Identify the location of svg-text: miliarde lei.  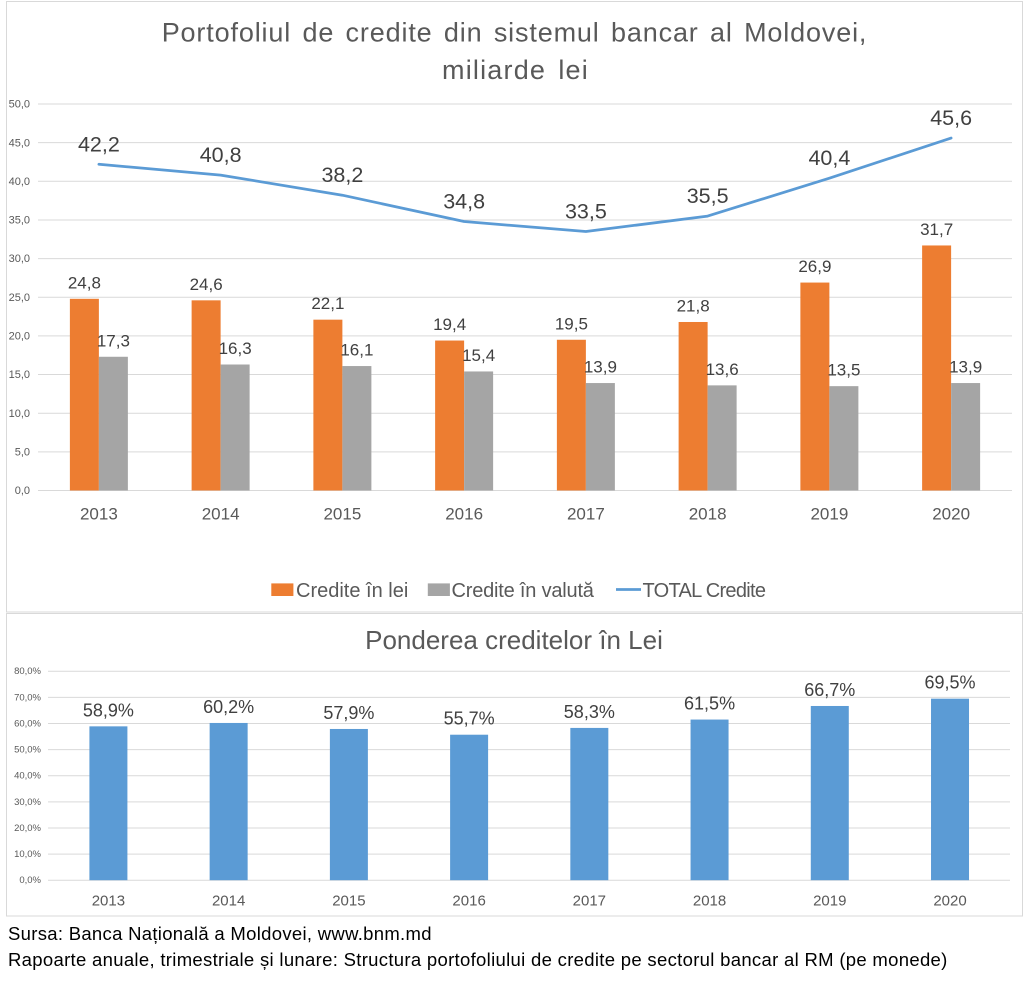
(515, 70).